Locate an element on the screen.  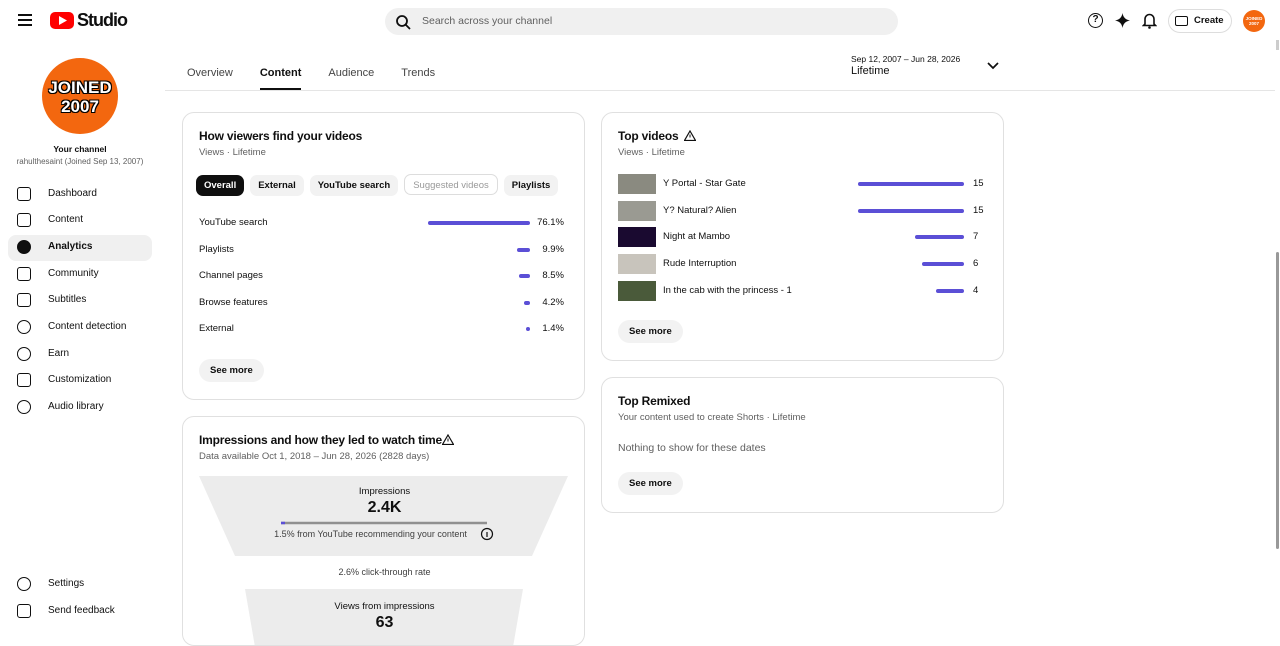
nav-item: Dashboard is located at coordinates (72, 193).